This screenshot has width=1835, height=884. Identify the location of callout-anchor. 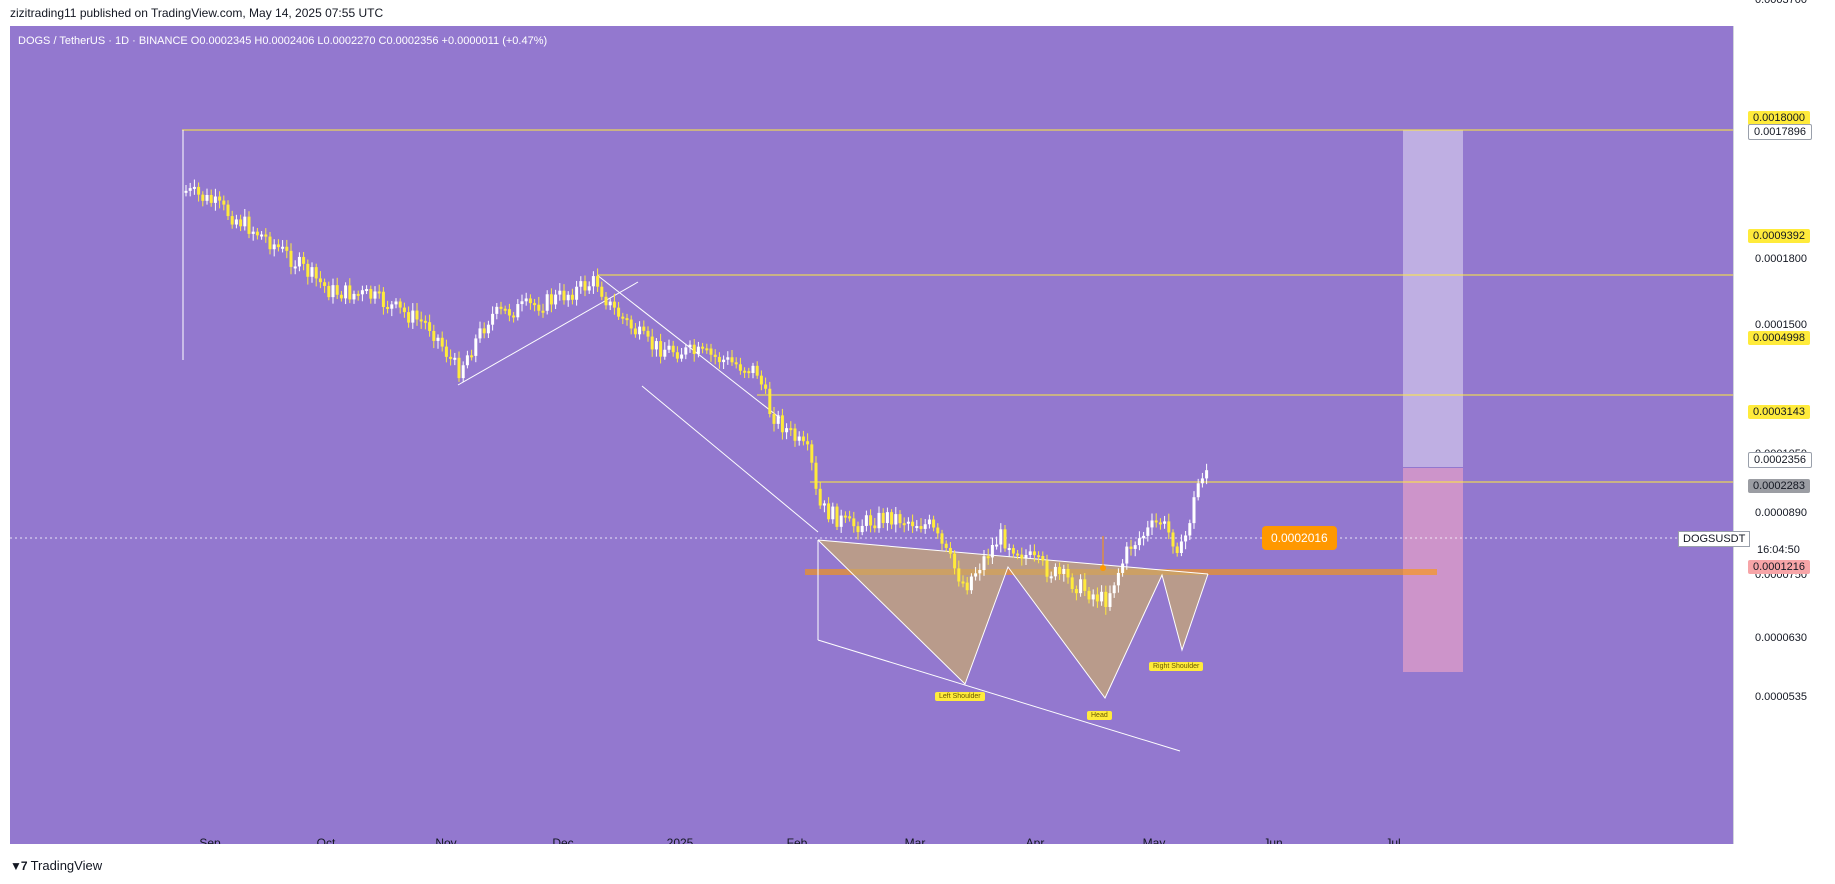
(1103, 568).